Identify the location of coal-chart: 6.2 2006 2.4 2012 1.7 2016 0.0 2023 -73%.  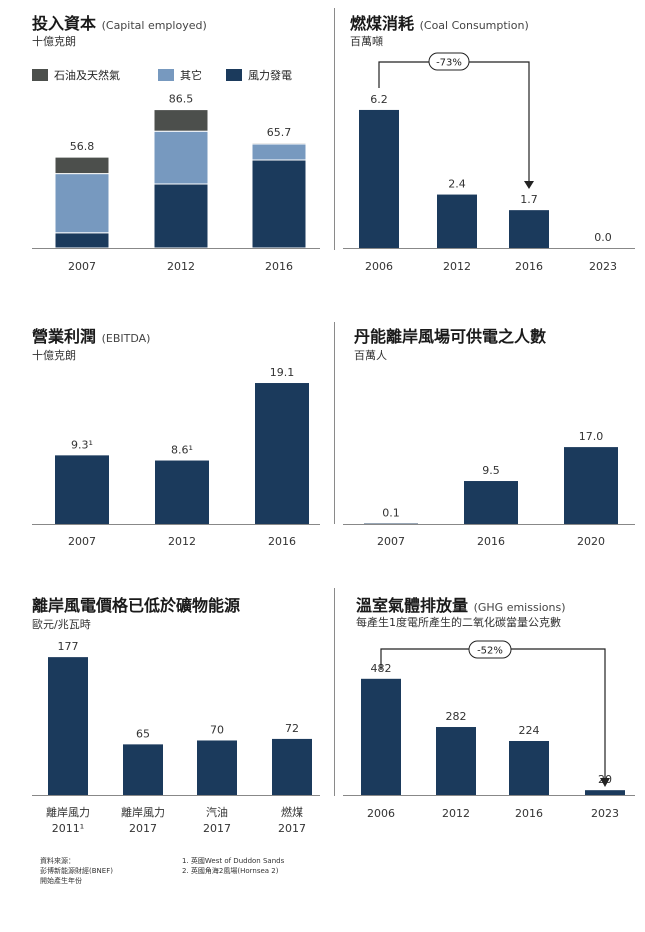
(489, 162).